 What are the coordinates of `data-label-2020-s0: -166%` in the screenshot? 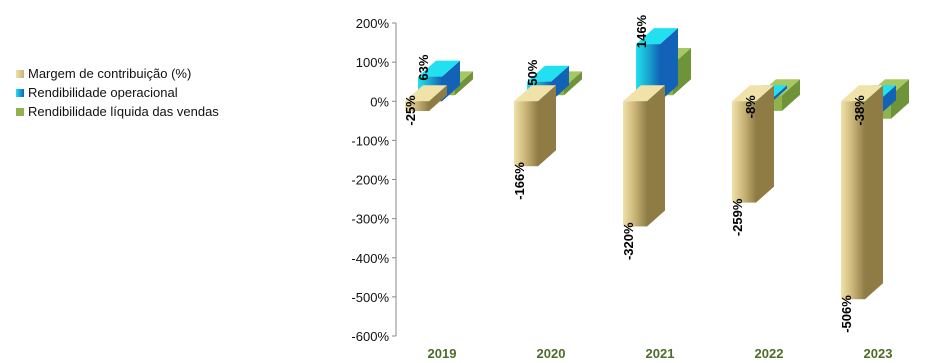 It's located at (519, 181).